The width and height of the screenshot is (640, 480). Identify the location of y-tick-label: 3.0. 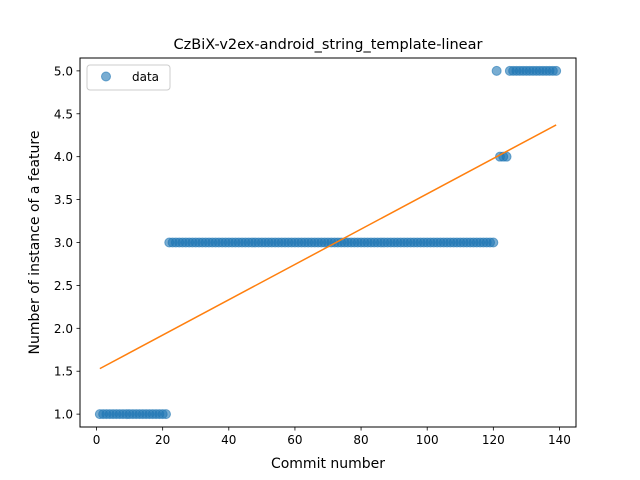
(63, 243).